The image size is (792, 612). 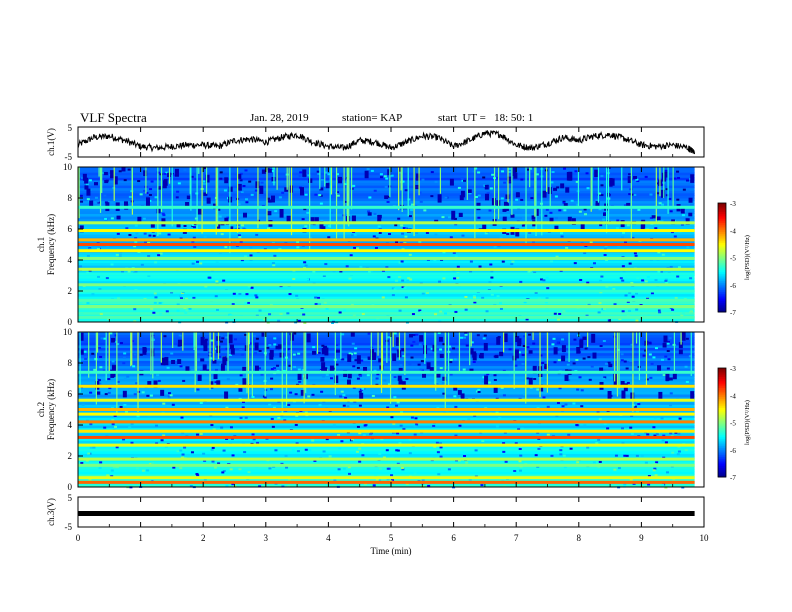 What do you see at coordinates (391, 551) in the screenshot?
I see `x-axis-label: Time (min)` at bounding box center [391, 551].